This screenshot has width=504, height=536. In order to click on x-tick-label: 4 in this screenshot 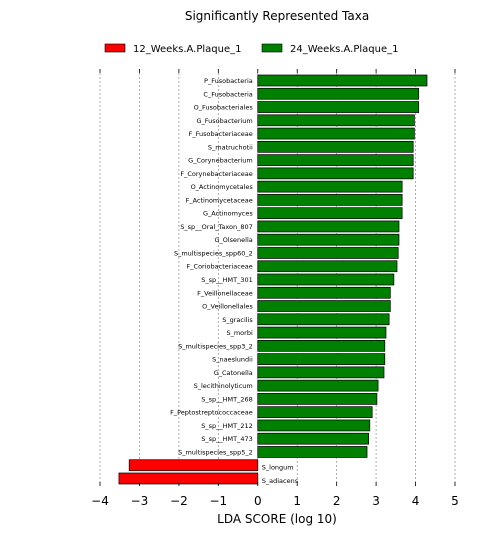, I will do `click(416, 501)`.